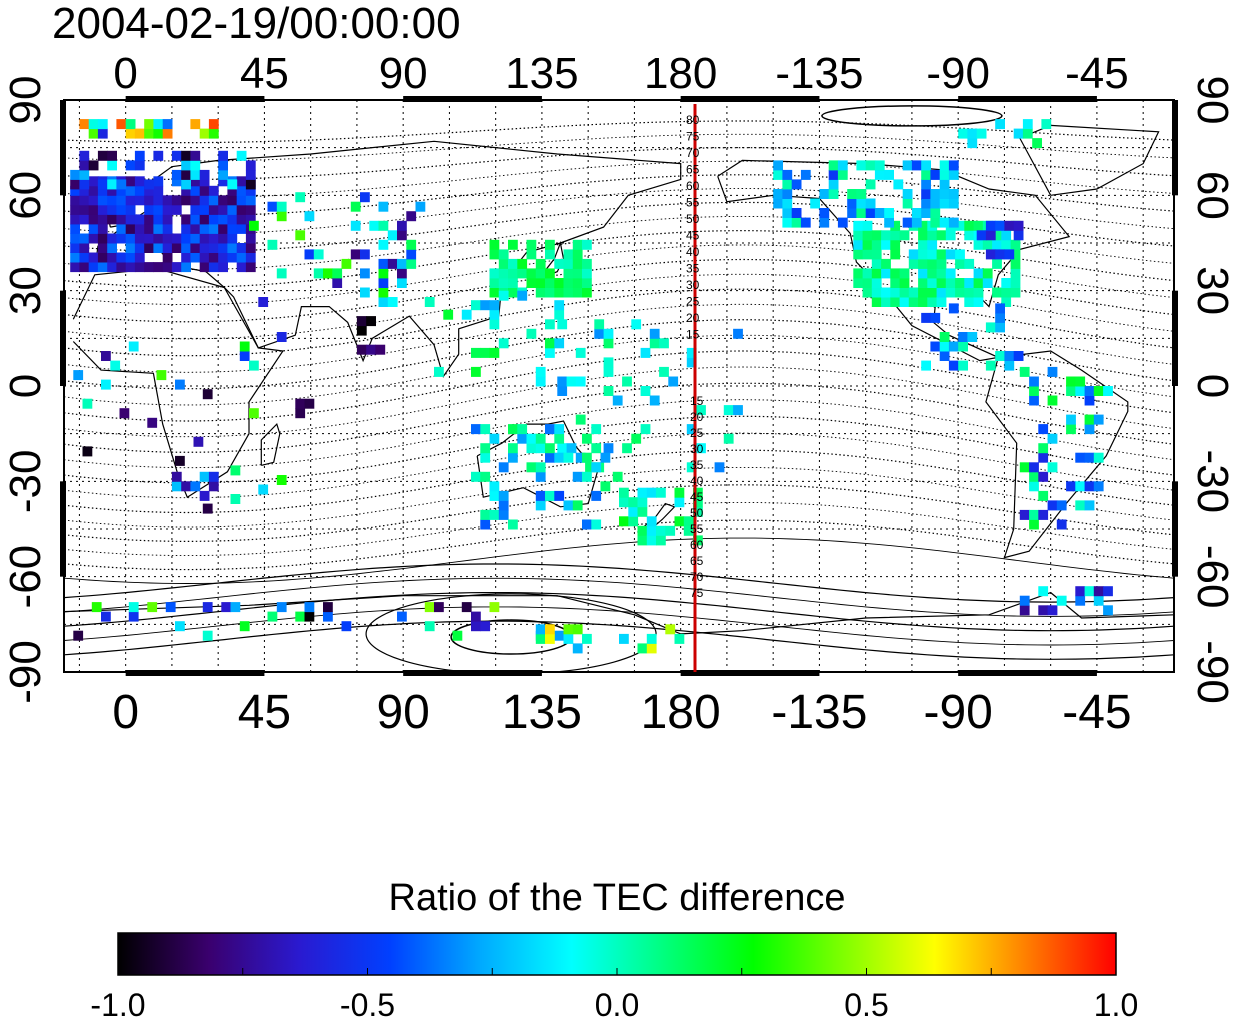  Describe the element at coordinates (367, 1005) in the screenshot. I see `colorbar-tick-label: -0.5` at that location.